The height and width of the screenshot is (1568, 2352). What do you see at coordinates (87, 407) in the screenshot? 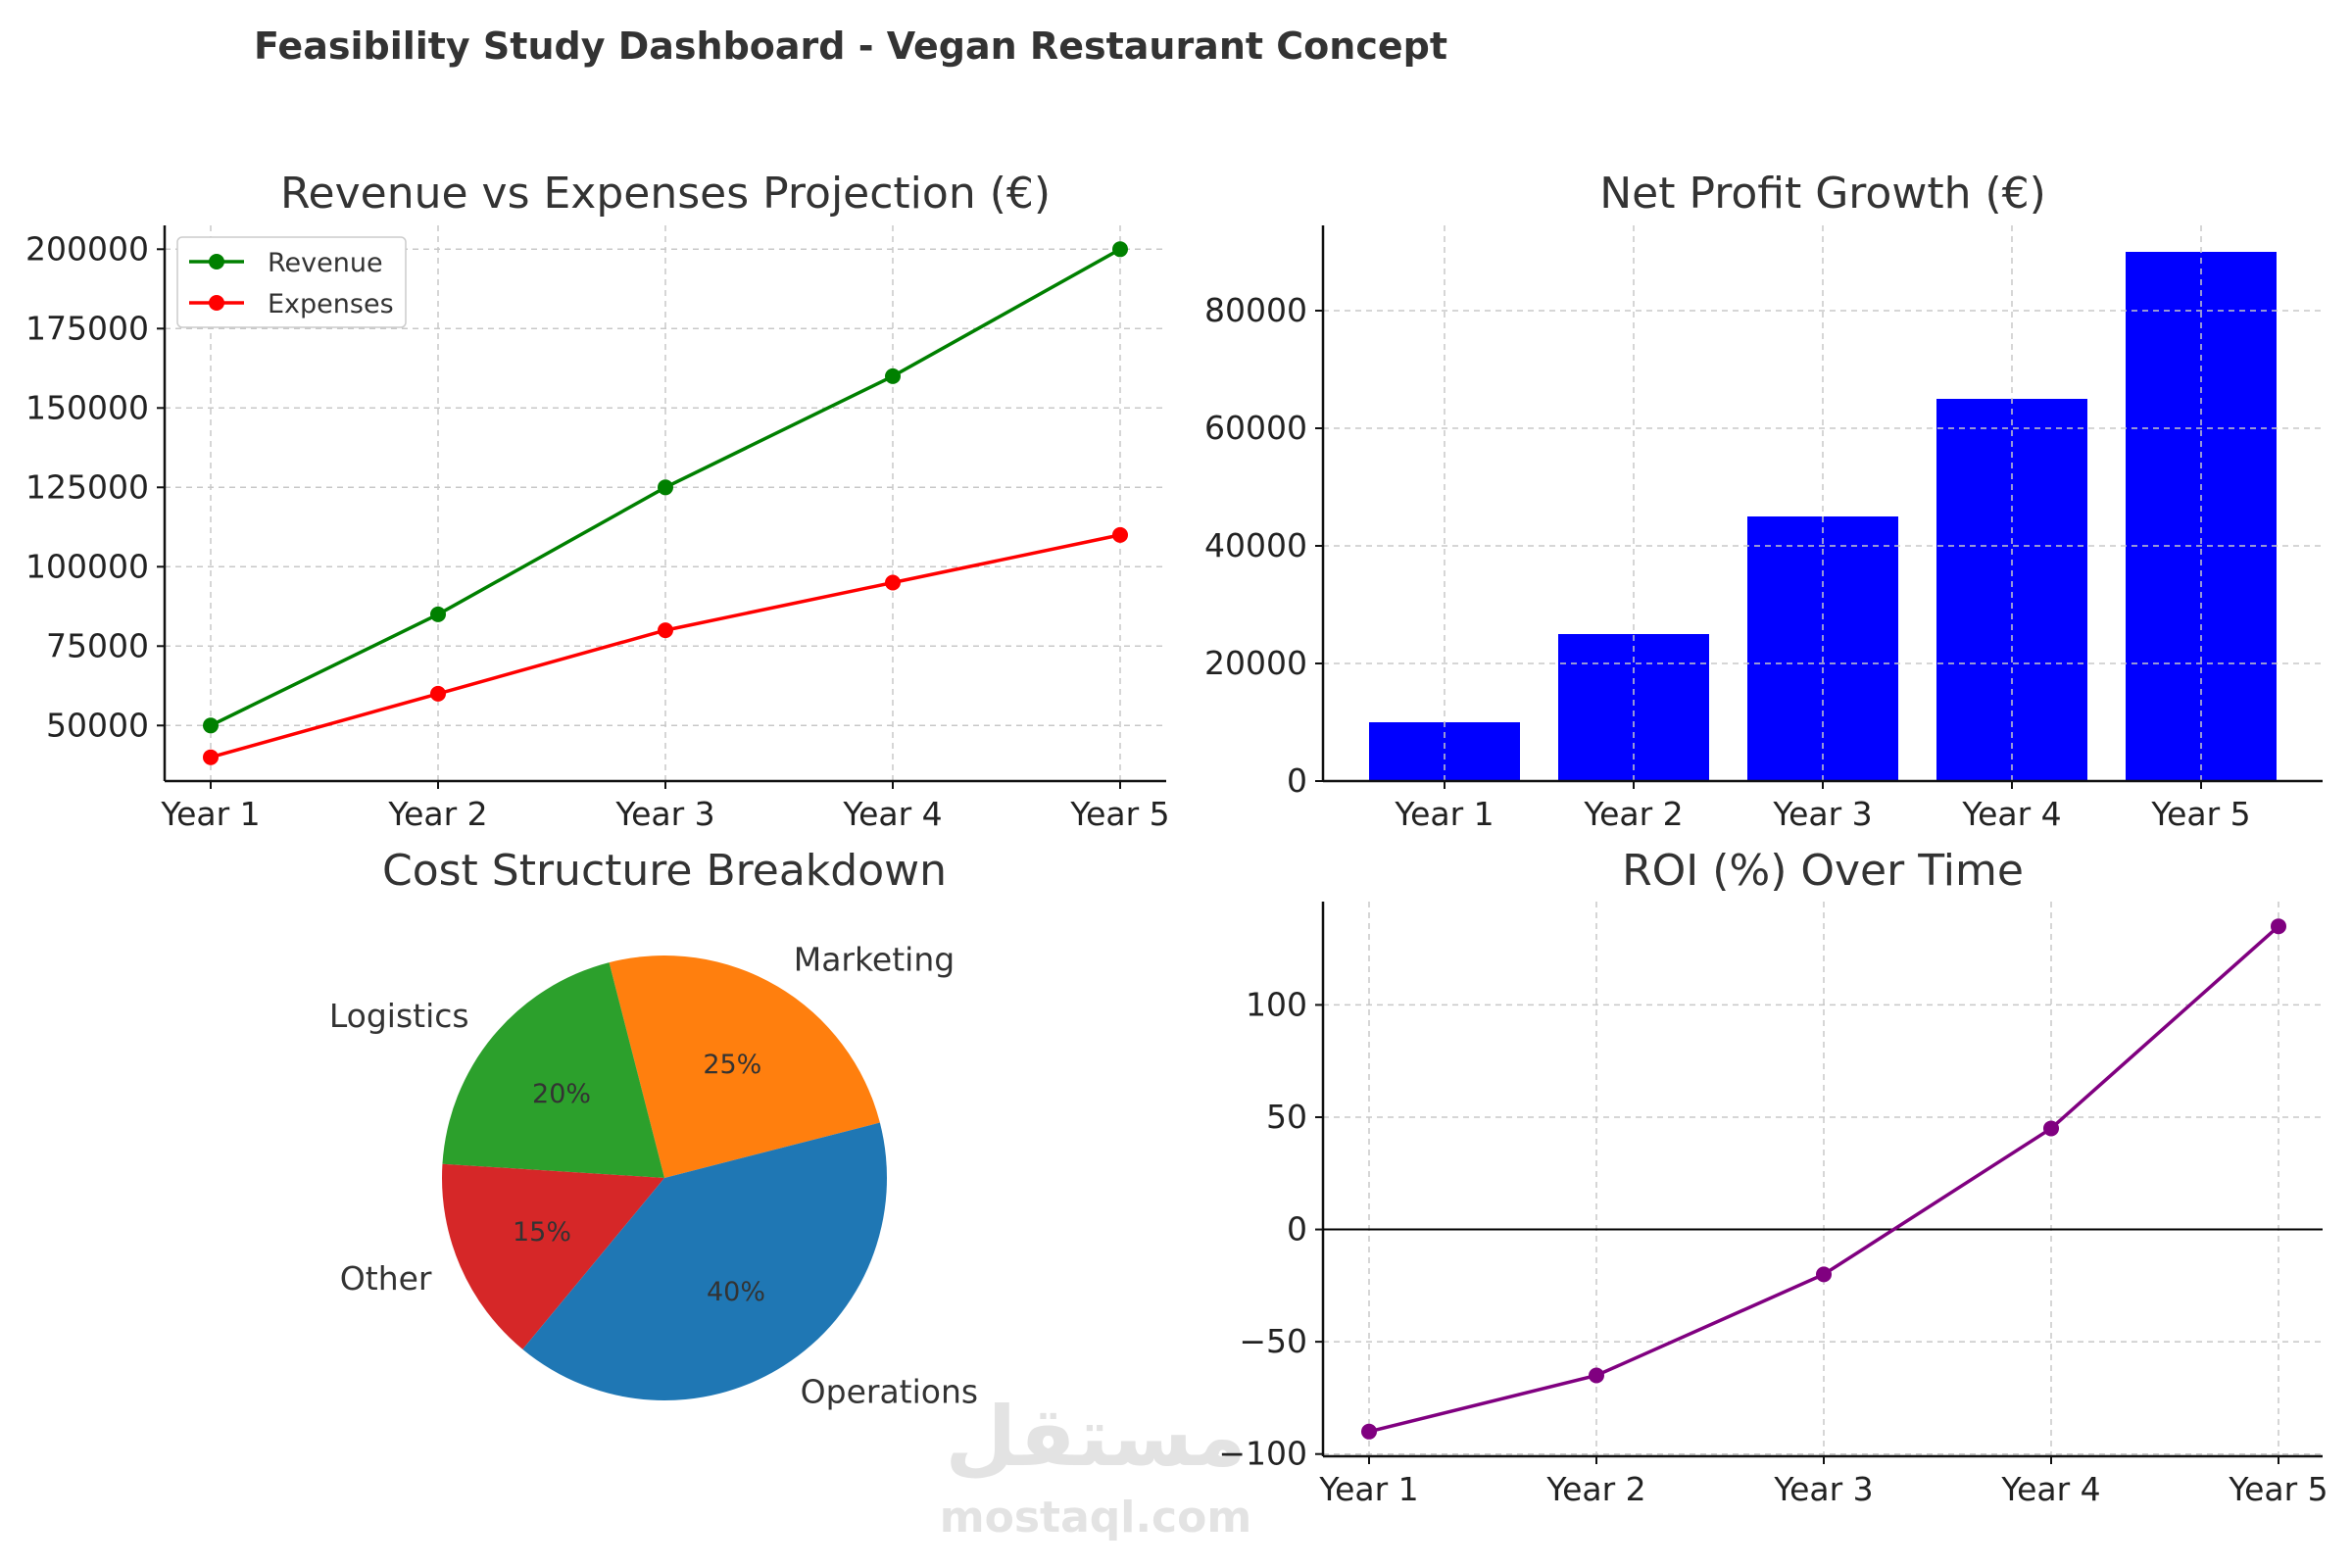
I see `y-tick-label: 150000` at bounding box center [87, 407].